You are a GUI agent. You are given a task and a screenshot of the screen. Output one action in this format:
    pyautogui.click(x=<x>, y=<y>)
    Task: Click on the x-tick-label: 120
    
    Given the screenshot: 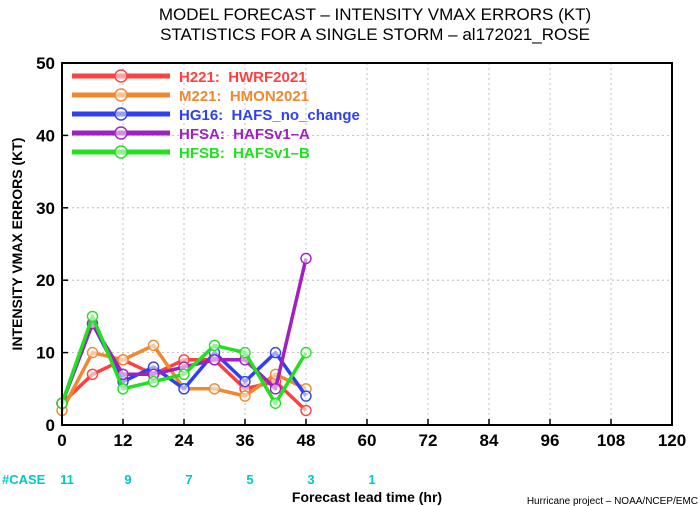 What is the action you would take?
    pyautogui.click(x=672, y=440)
    